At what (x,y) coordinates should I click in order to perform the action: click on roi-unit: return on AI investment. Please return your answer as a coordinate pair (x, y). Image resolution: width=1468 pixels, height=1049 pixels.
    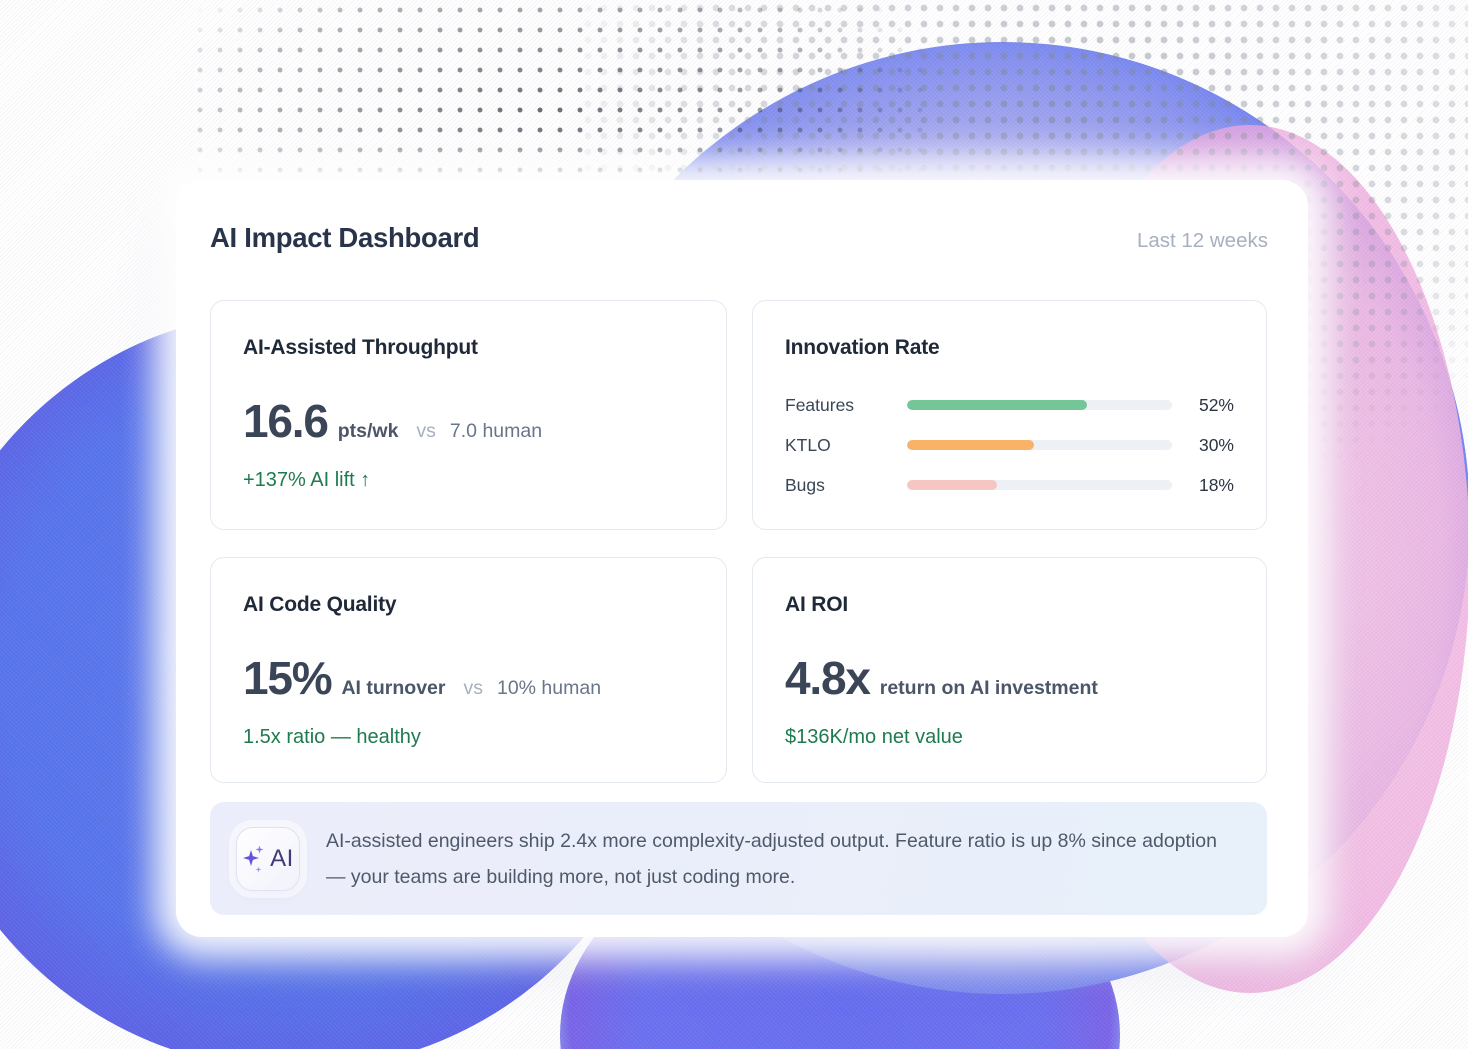
    Looking at the image, I should click on (988, 688).